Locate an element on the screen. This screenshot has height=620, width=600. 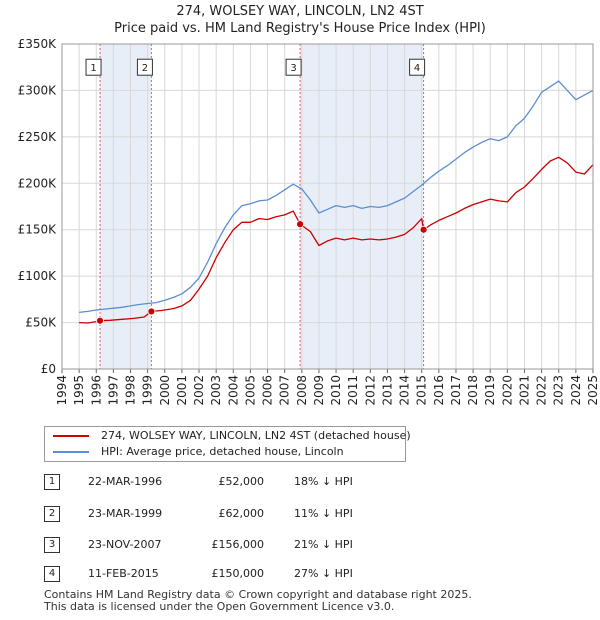
x-tick-label: 2016 is located at coordinates (439, 390).